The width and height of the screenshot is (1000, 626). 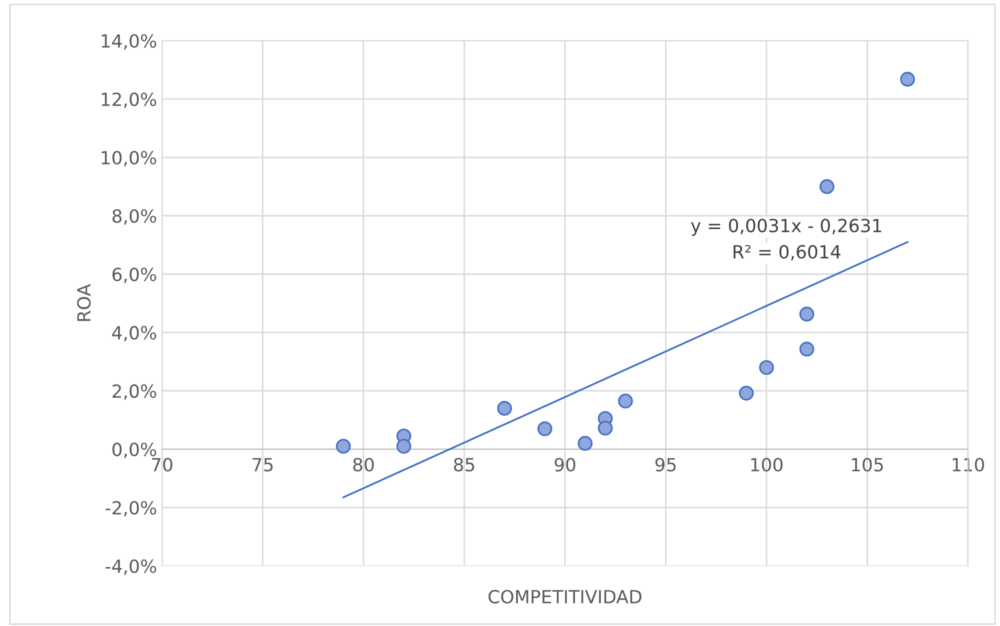 What do you see at coordinates (787, 252) in the screenshot?
I see `annotation: R² = 0,6014` at bounding box center [787, 252].